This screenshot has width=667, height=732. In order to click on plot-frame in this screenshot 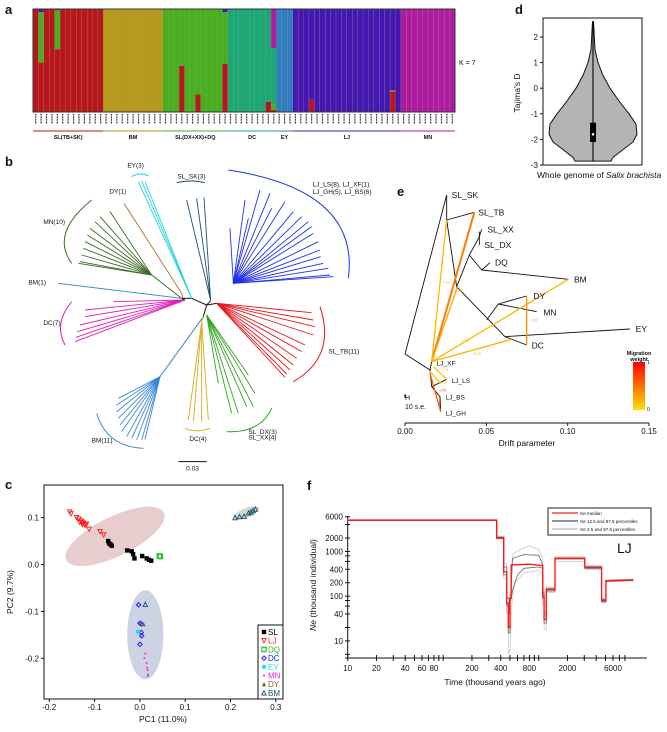, I will do `click(163, 592)`.